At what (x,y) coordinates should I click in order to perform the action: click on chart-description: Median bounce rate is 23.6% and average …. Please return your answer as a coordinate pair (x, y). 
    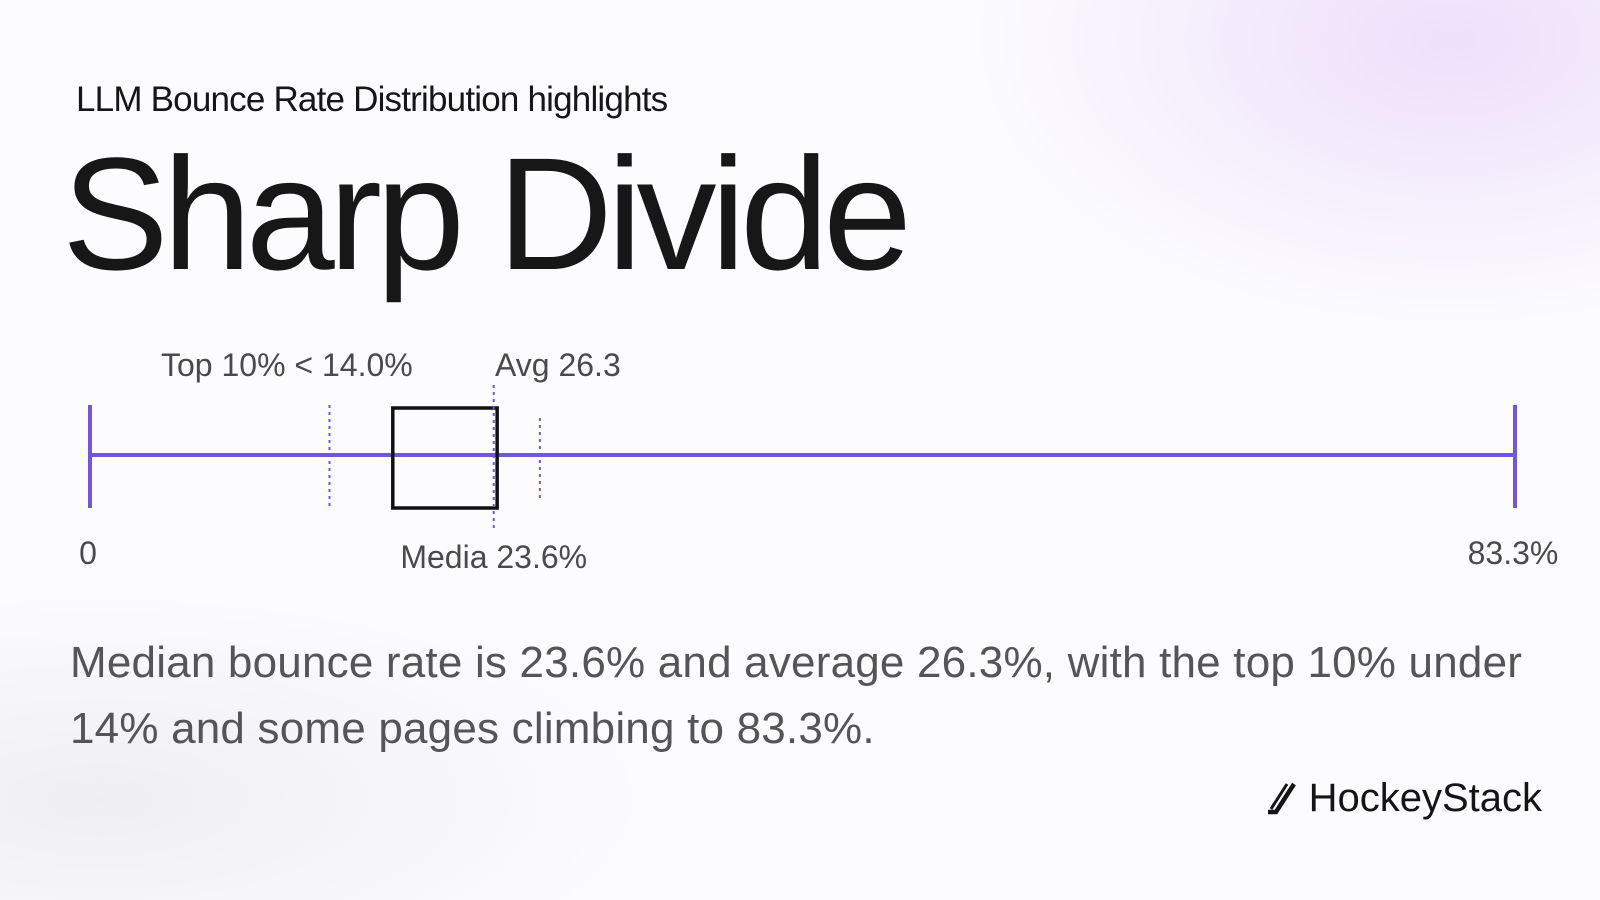
    Looking at the image, I should click on (796, 695).